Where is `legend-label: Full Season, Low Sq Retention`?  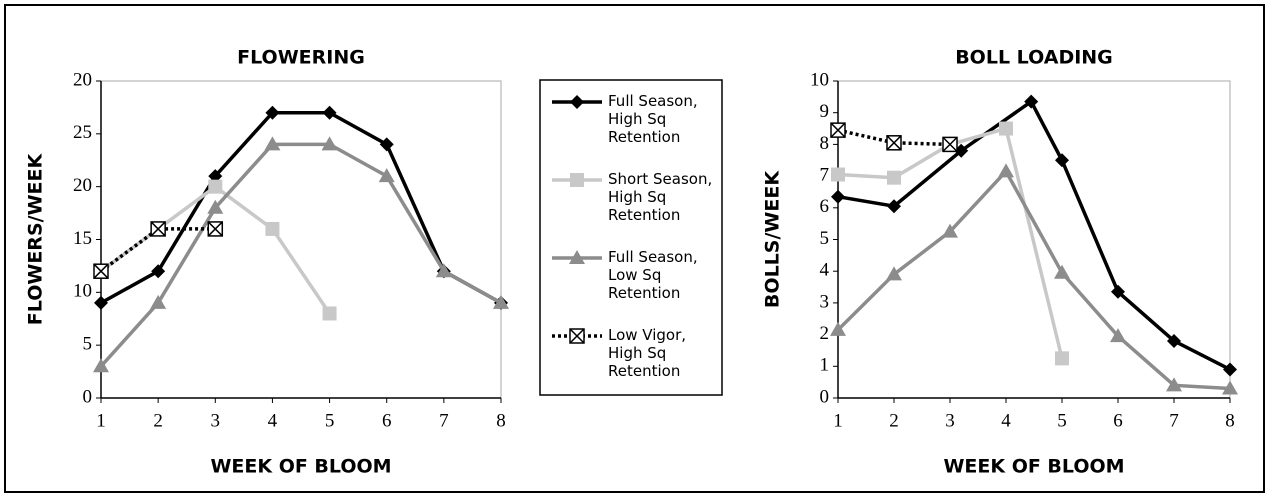 legend-label: Full Season, Low Sq Retention is located at coordinates (653, 275).